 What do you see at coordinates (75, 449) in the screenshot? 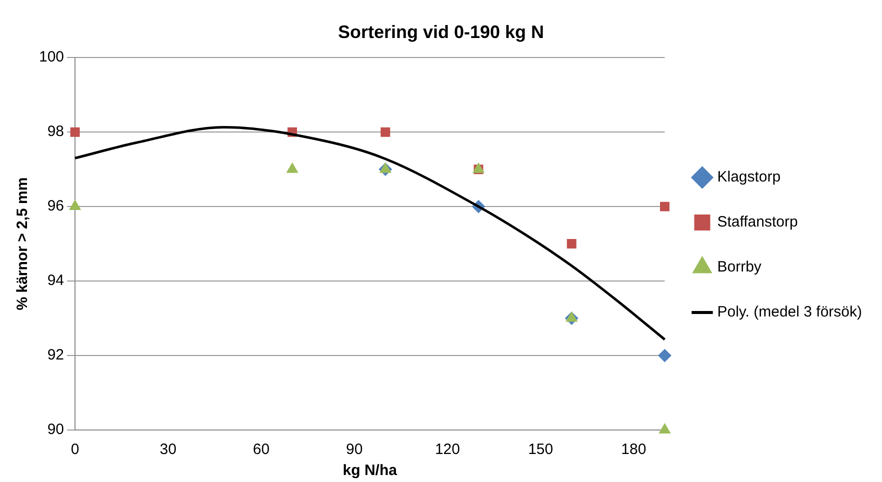
I see `x-tick-label: 0` at bounding box center [75, 449].